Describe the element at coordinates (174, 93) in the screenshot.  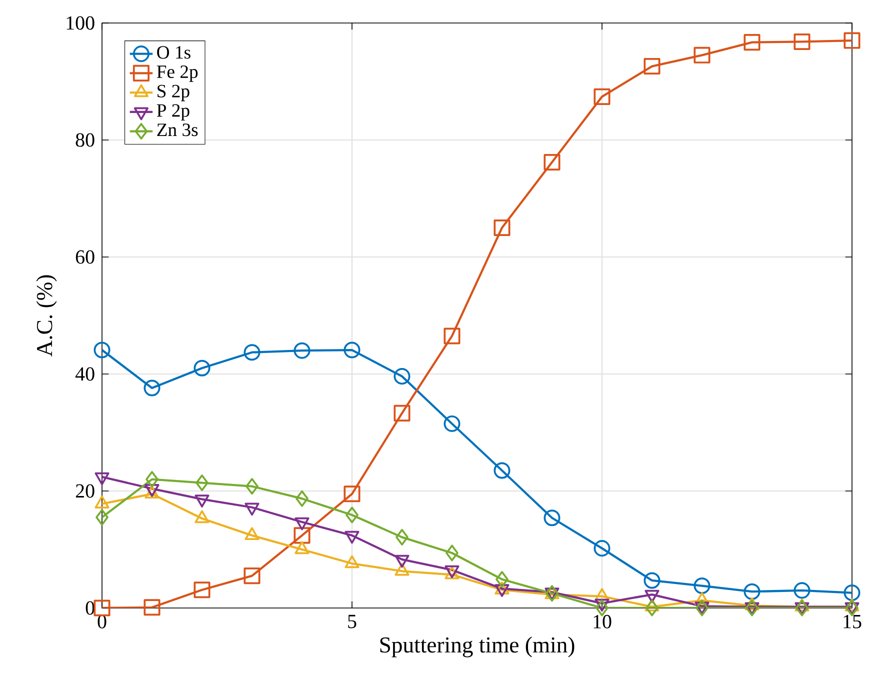
I see `legend-label: S 2p` at that location.